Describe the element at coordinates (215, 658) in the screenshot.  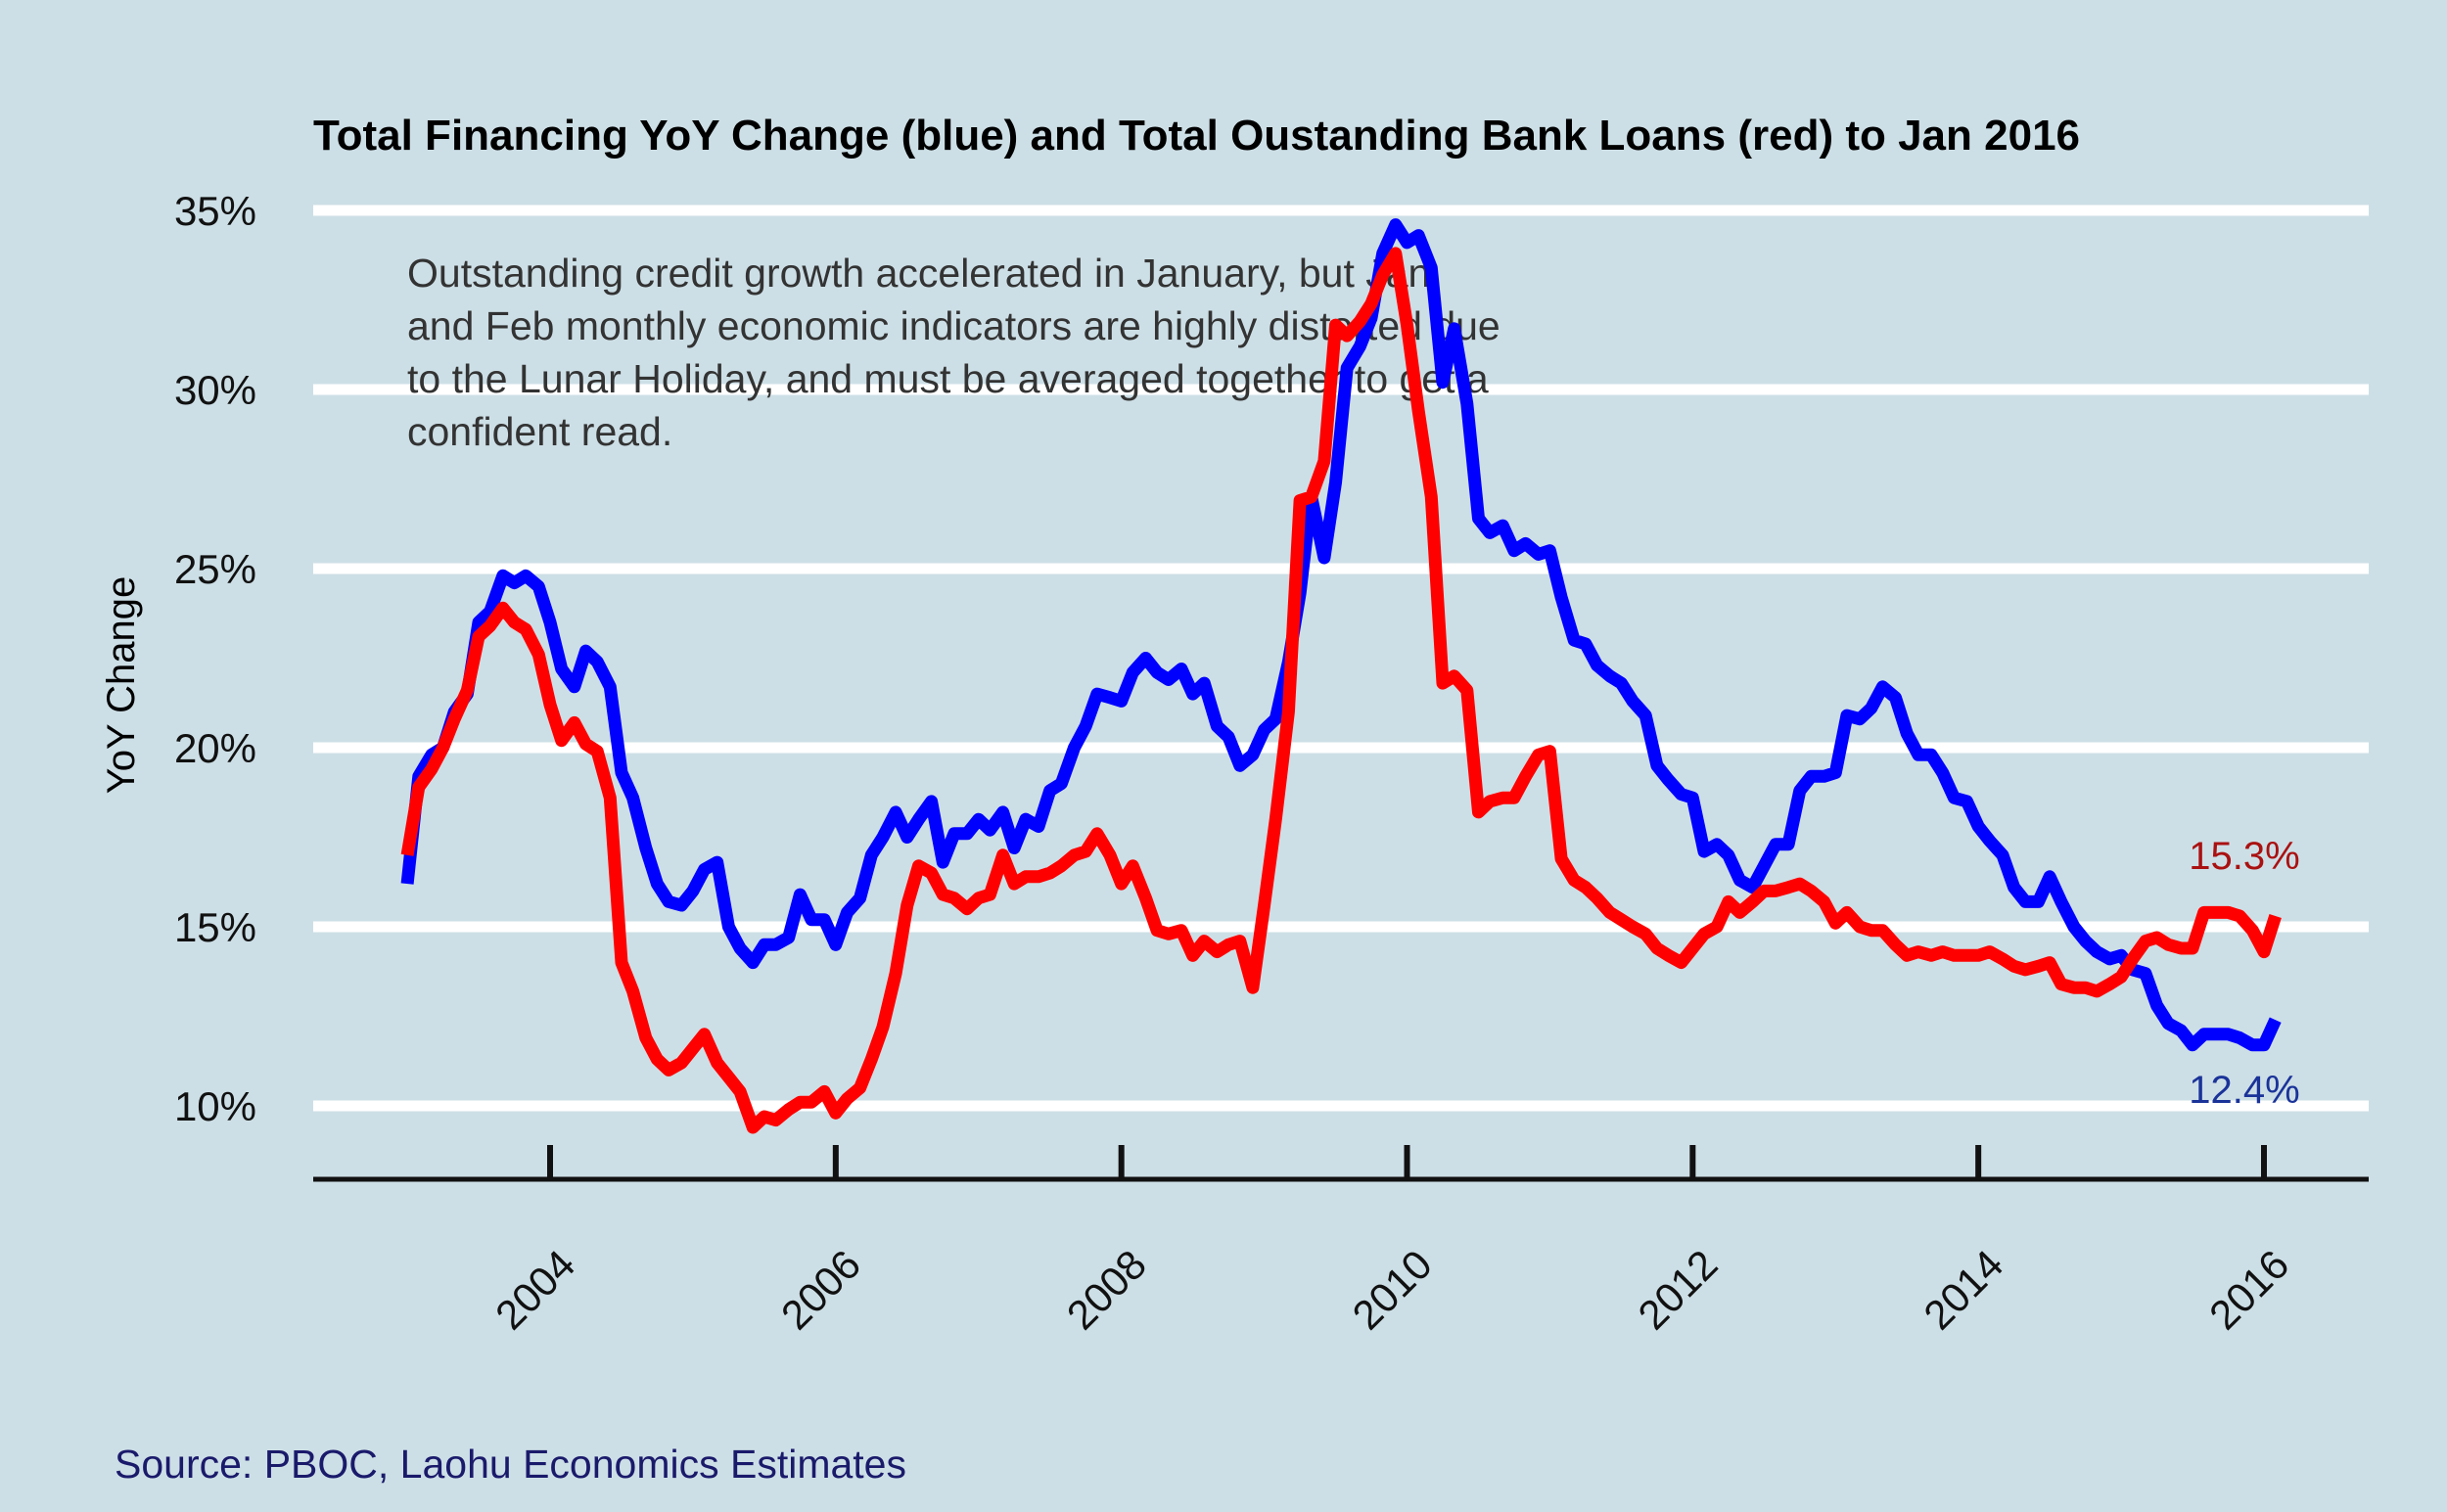
I see `y-tick-labels: 10% 15% 20% 25% 30% 35%` at that location.